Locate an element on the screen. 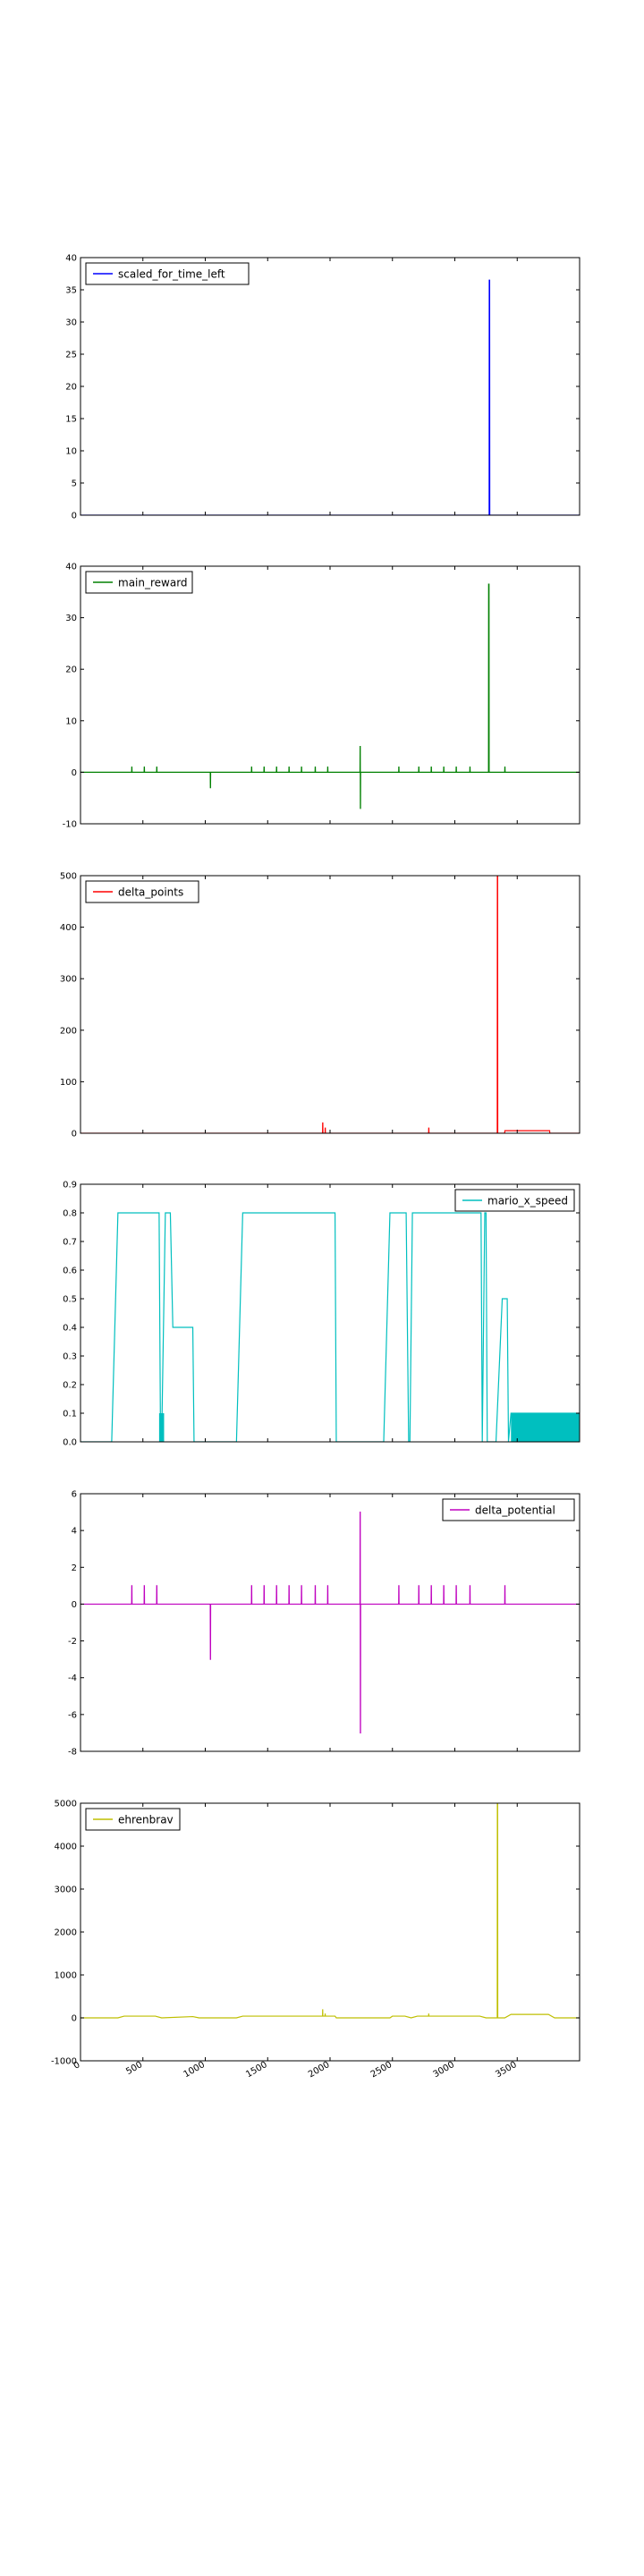 Image resolution: width=644 pixels, height=2576 pixels. y-tick-label: 0.5 is located at coordinates (70, 1300).